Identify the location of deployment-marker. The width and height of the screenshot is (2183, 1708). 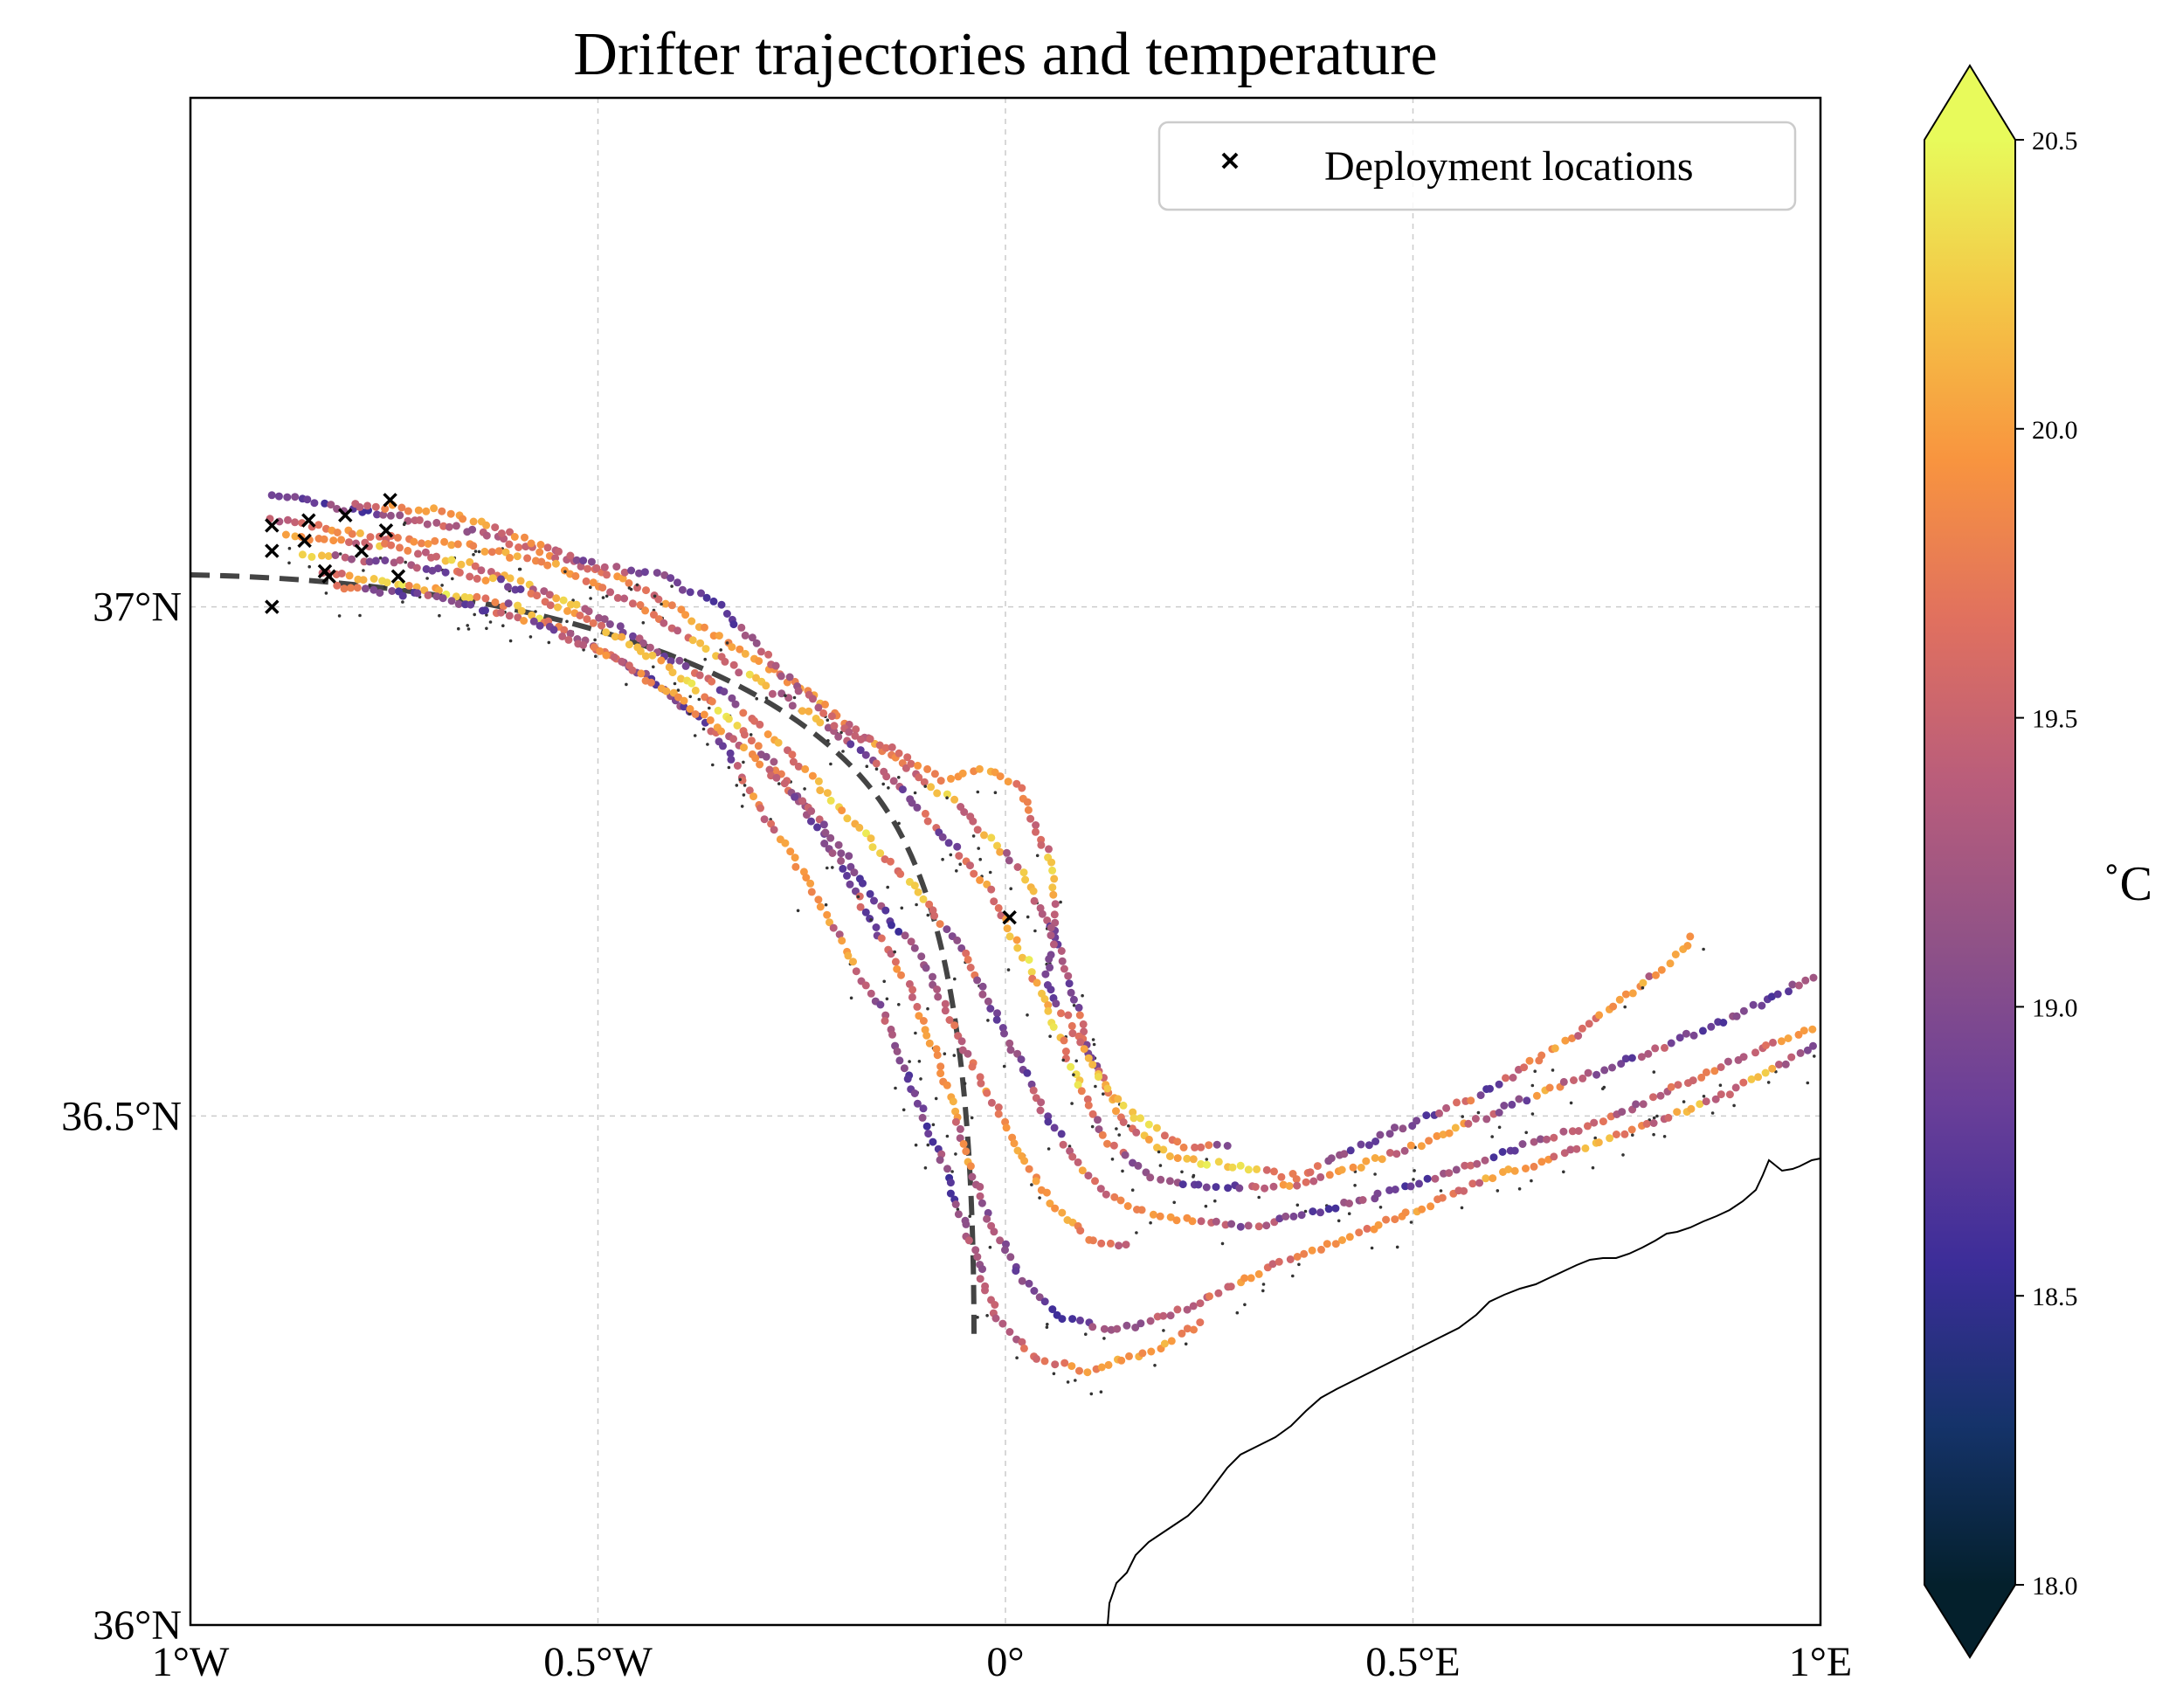
(390, 501).